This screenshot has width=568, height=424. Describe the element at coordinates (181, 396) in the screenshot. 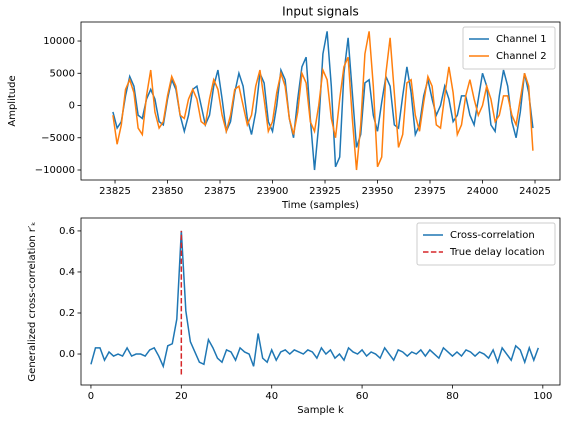

I see `x-tick-label: 20` at that location.